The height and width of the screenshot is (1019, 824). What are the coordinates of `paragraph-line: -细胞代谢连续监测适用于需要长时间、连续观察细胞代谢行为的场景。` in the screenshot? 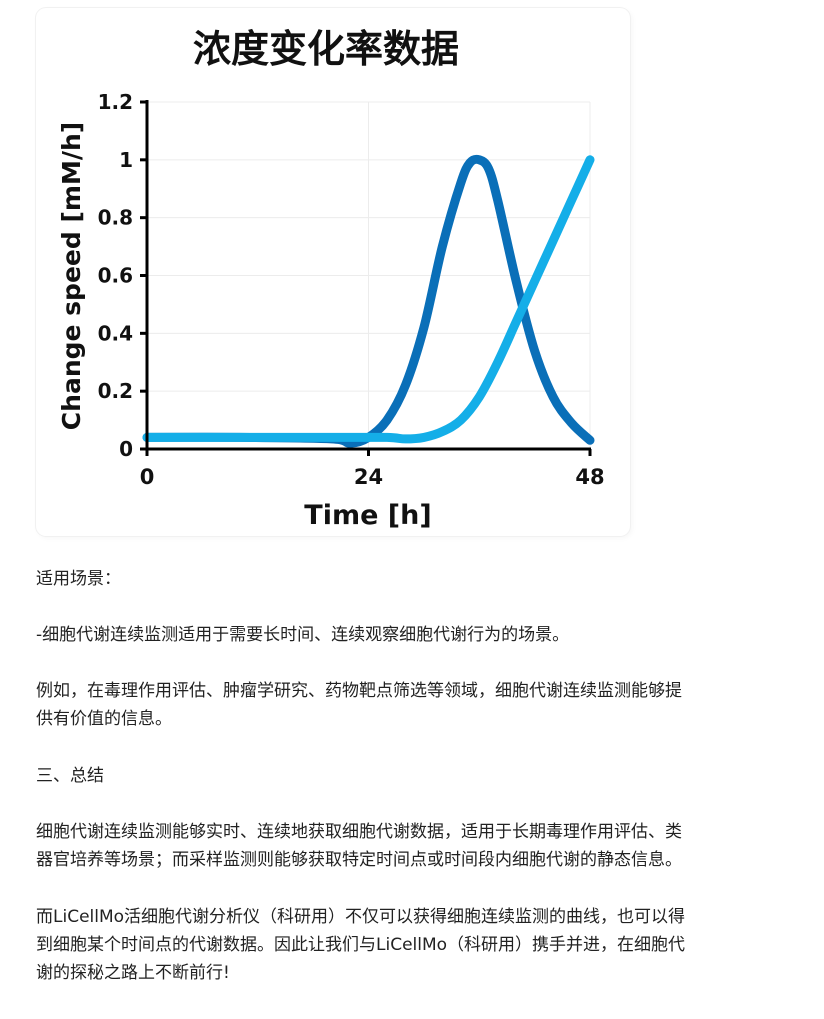 It's located at (303, 635).